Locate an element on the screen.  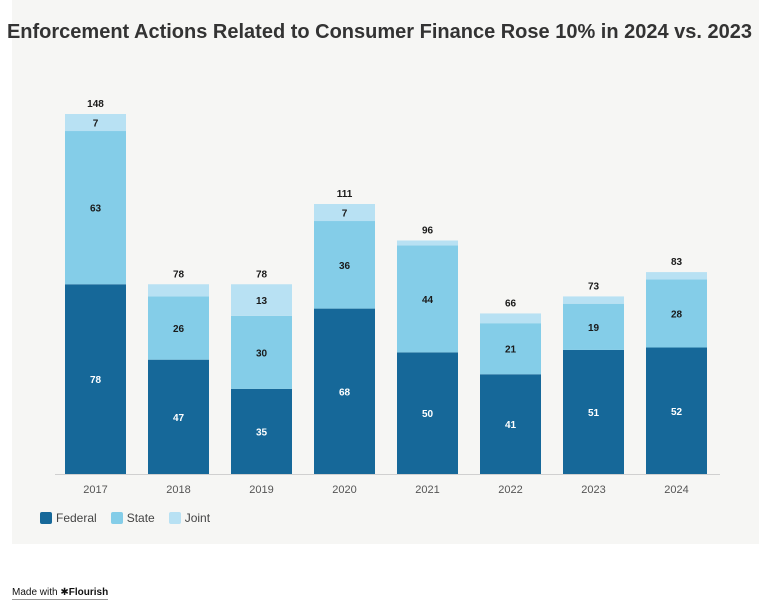
total-label-2019: 78 is located at coordinates (262, 274).